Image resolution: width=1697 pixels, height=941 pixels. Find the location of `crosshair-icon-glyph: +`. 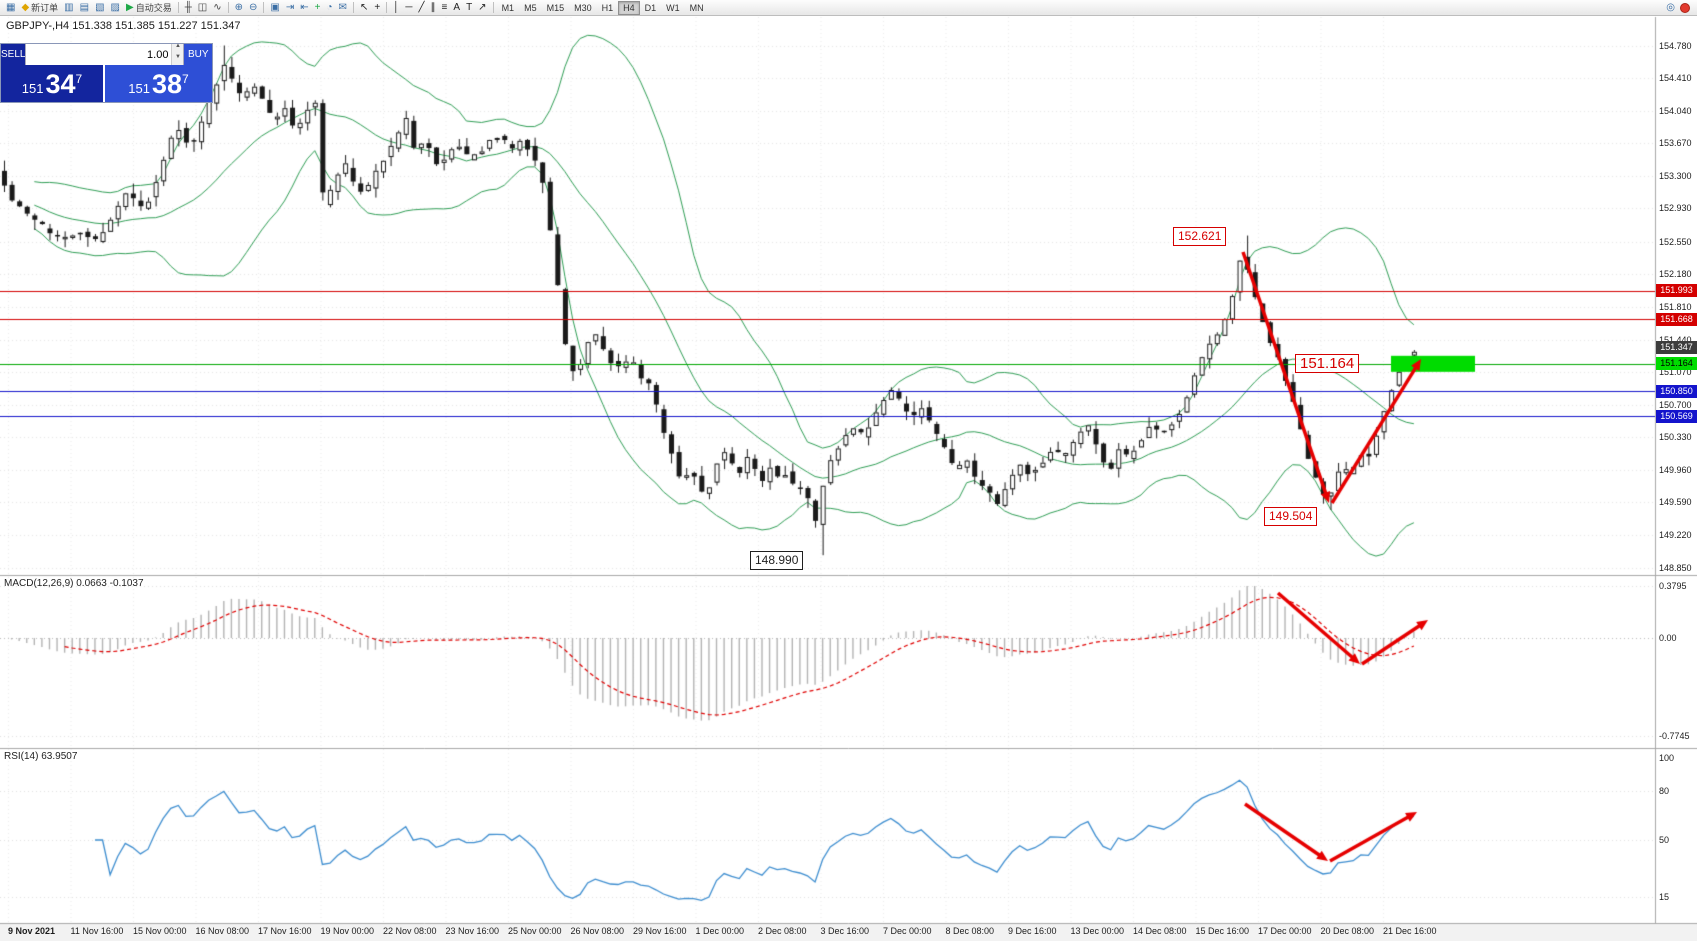

crosshair-icon-glyph: + is located at coordinates (377, 7).